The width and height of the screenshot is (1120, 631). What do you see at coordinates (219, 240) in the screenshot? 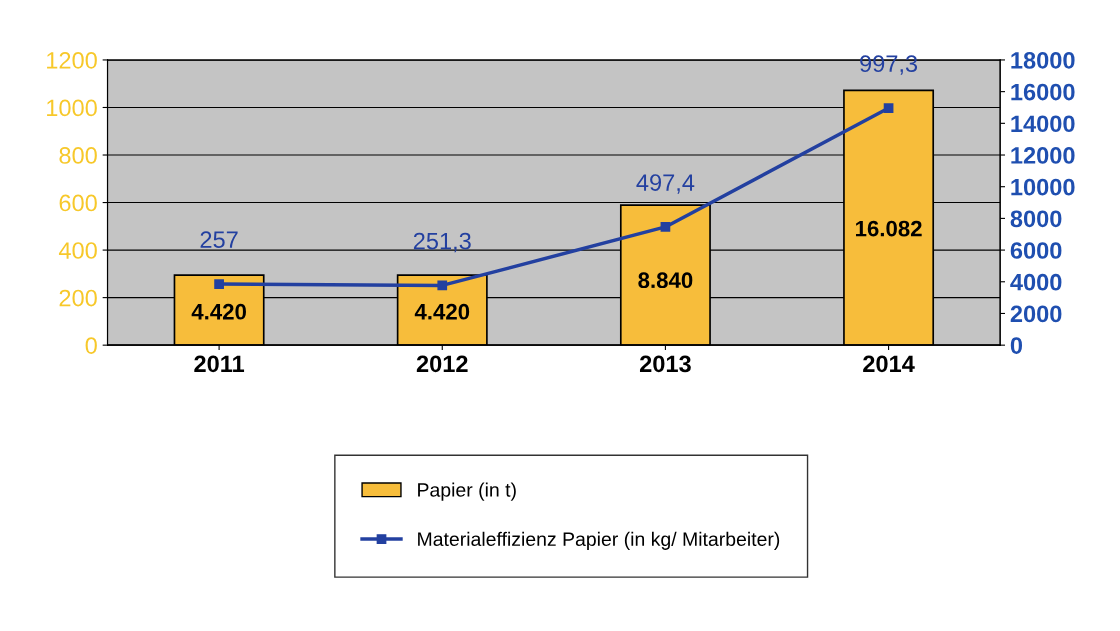
I see `data-label: 257` at bounding box center [219, 240].